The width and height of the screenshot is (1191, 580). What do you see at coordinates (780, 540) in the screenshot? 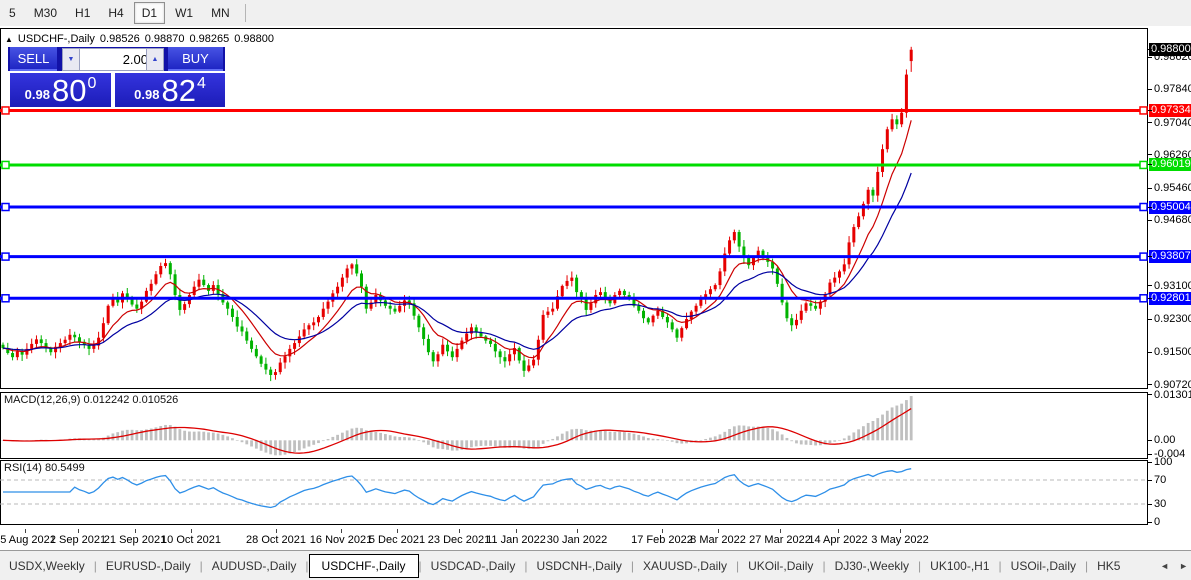
I see `date-tick-label: 27 Mar 2022` at bounding box center [780, 540].